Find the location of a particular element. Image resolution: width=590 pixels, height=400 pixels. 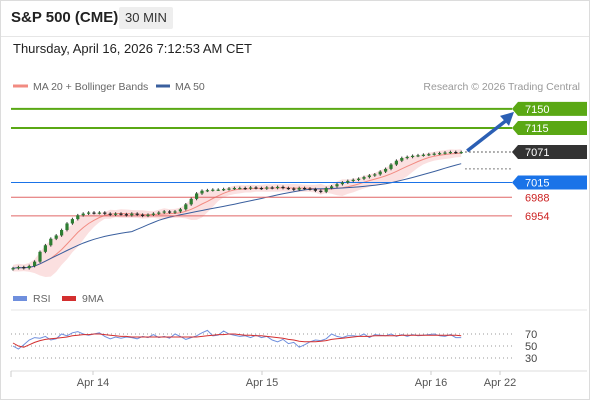

level-label-6988: 6988 is located at coordinates (537, 198).